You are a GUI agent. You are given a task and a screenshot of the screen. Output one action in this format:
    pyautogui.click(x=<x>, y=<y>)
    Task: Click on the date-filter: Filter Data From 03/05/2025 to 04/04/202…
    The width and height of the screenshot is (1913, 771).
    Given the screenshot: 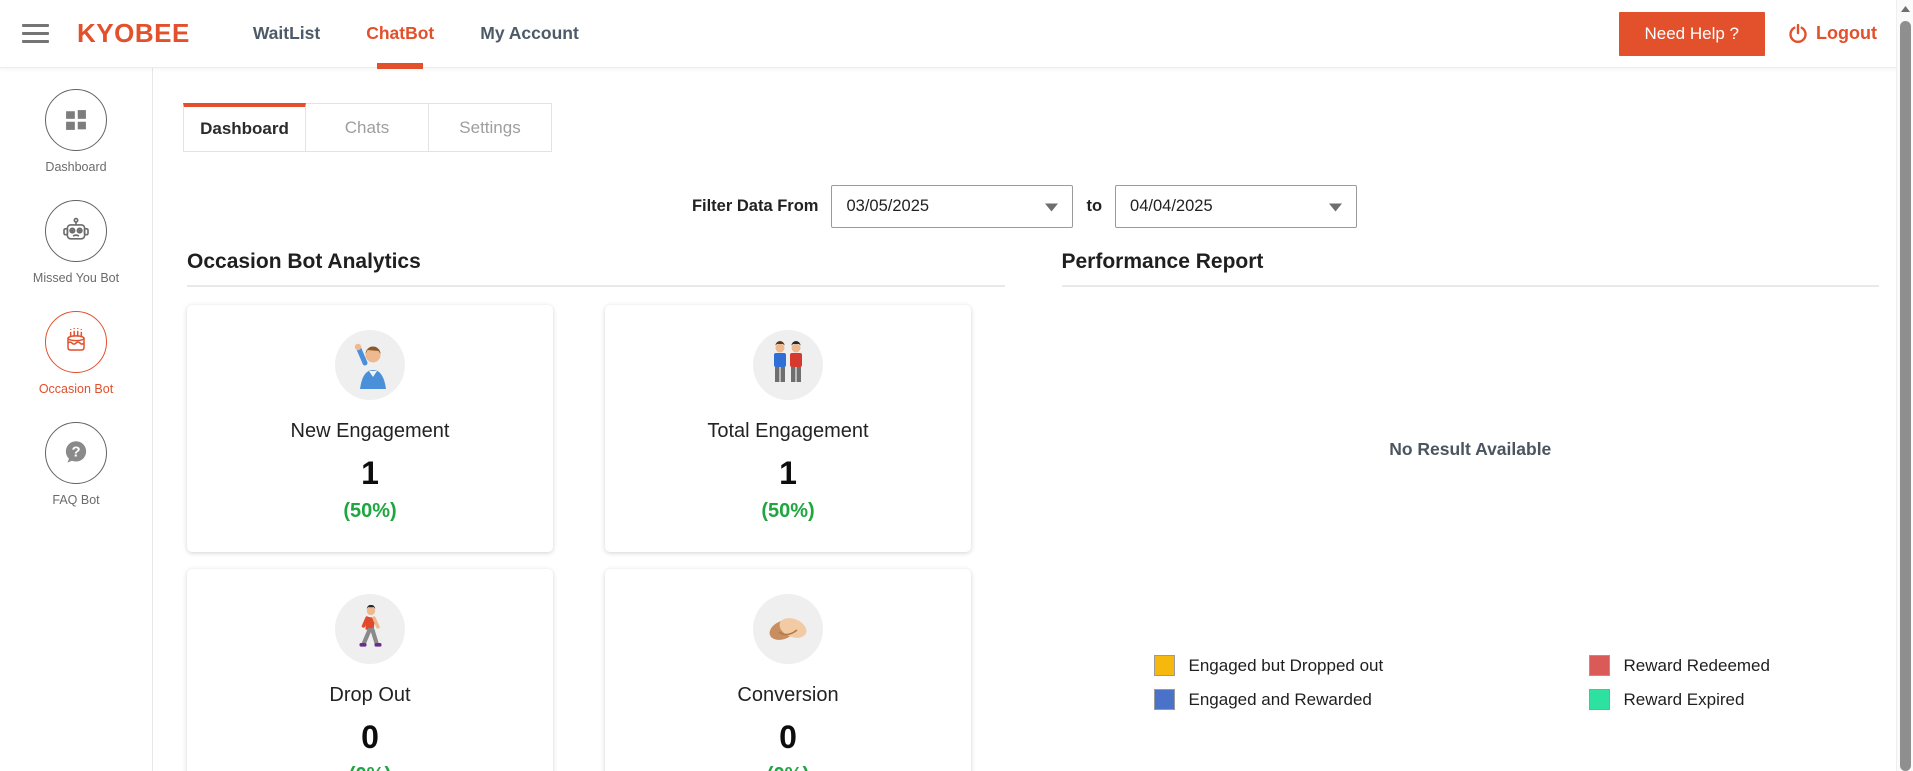 What is the action you would take?
    pyautogui.click(x=1024, y=206)
    